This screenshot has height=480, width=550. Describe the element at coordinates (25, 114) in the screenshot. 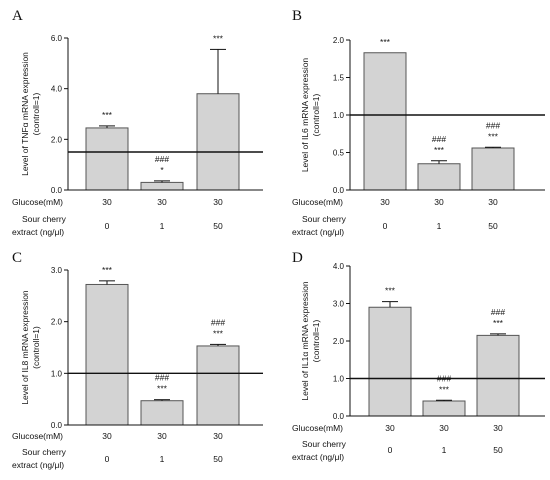

I see `y-axis-label: Level of TNFα mRNA expression` at that location.